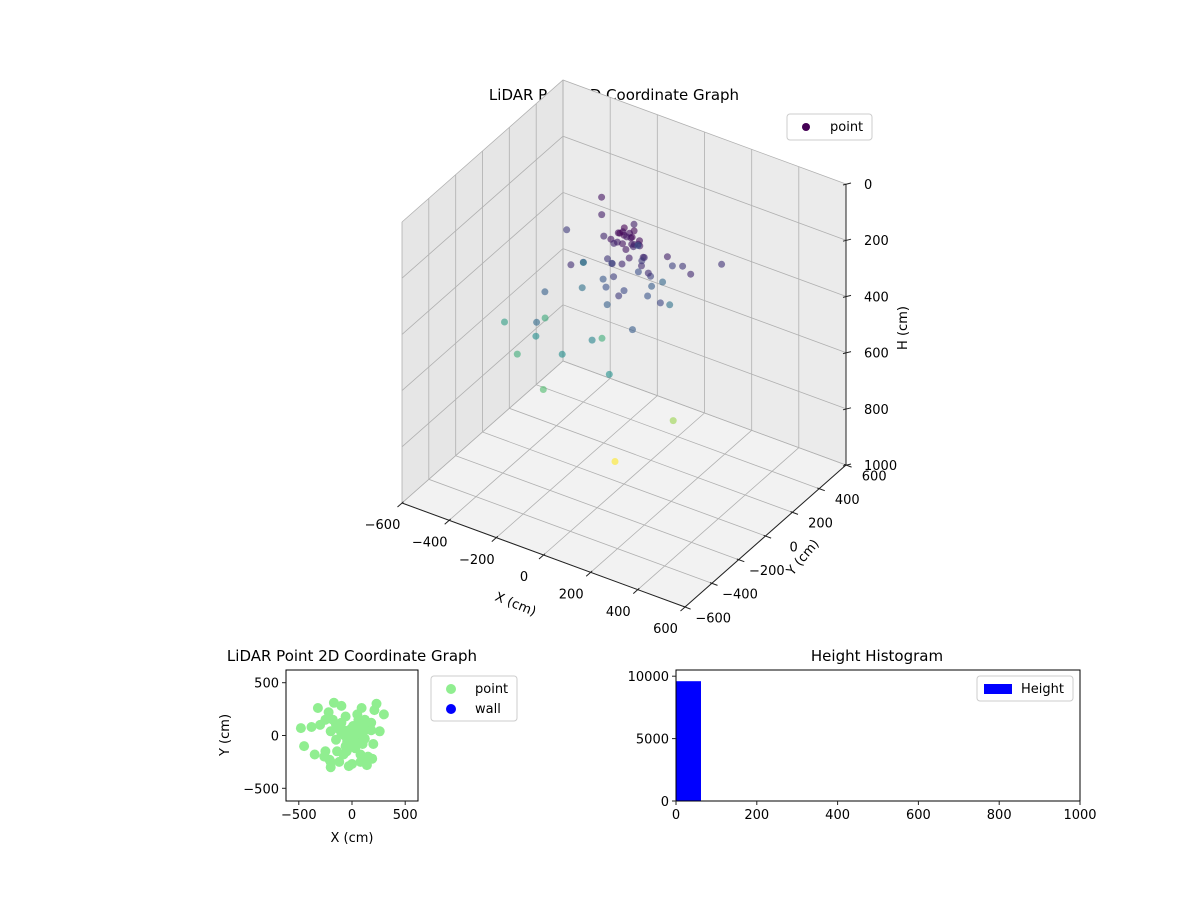 The width and height of the screenshot is (1200, 900). Describe the element at coordinates (676, 815) in the screenshot. I see `tick-label-x: 0` at that location.